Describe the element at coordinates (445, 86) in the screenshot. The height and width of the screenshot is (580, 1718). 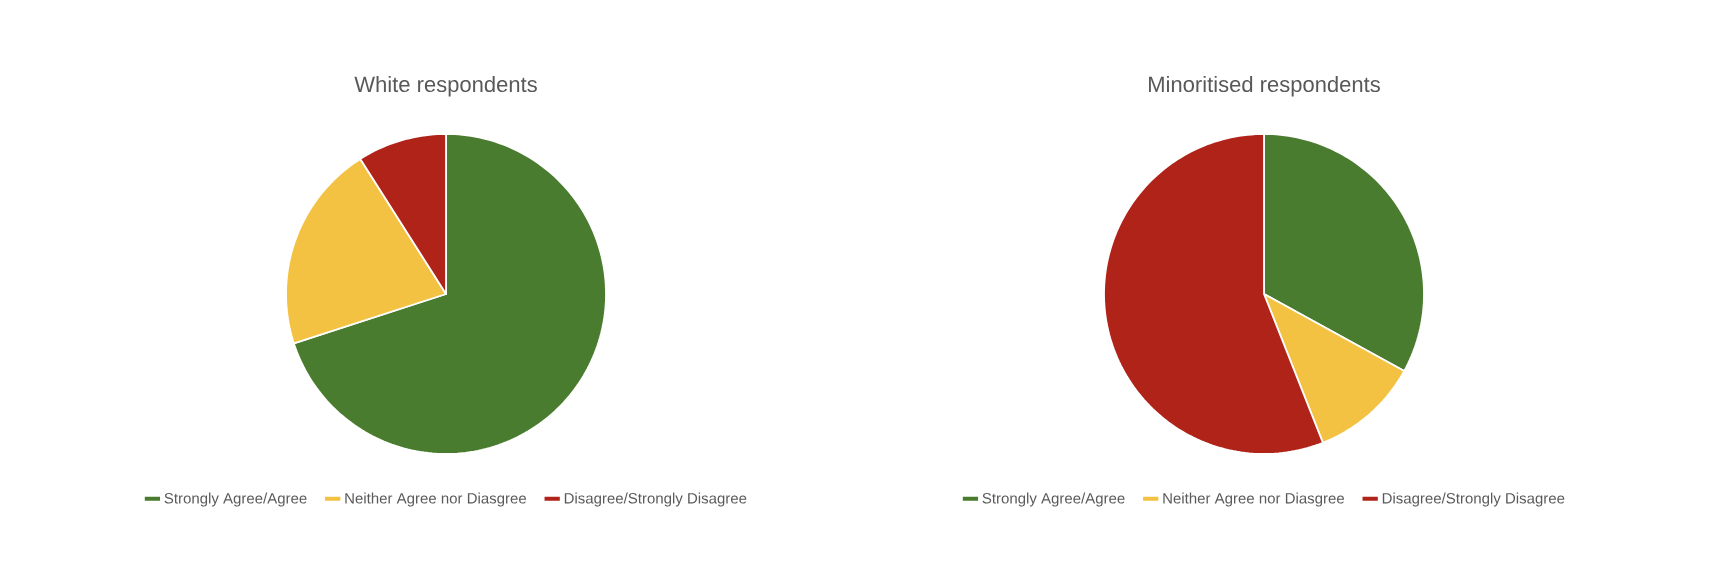
I see `chart-title: White respondents` at that location.